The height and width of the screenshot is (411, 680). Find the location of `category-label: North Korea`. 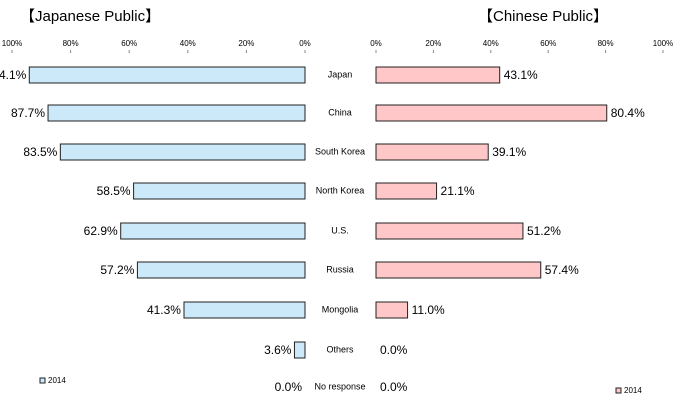

category-label: North Korea is located at coordinates (340, 190).